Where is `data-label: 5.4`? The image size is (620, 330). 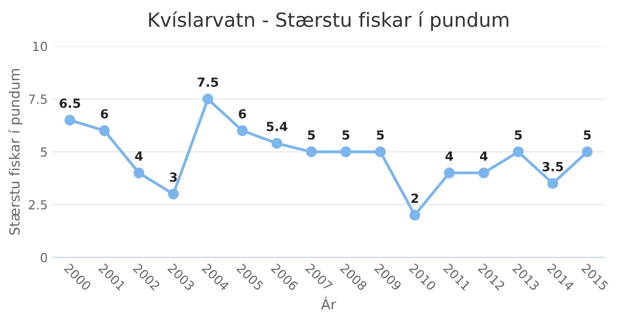 data-label: 5.4 is located at coordinates (277, 127).